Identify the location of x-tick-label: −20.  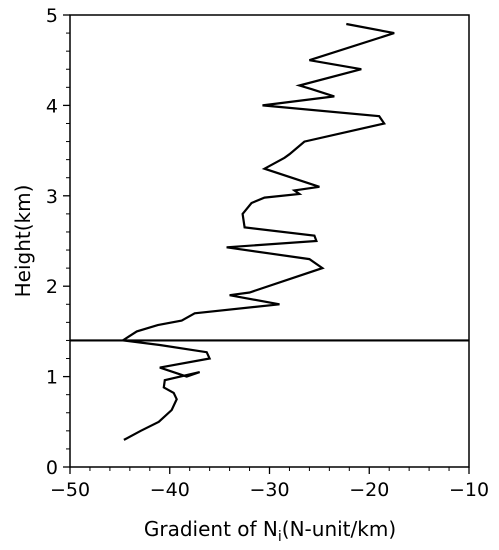
(369, 490).